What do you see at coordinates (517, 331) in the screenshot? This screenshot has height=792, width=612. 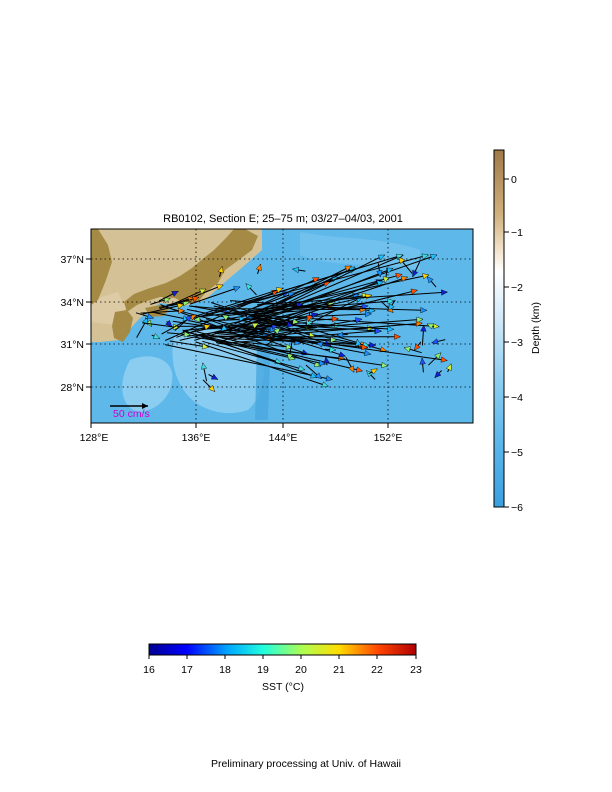 I see `depth-colorbar: 0 −1 −2 −3 −4 −5 −6 Depth (km)` at bounding box center [517, 331].